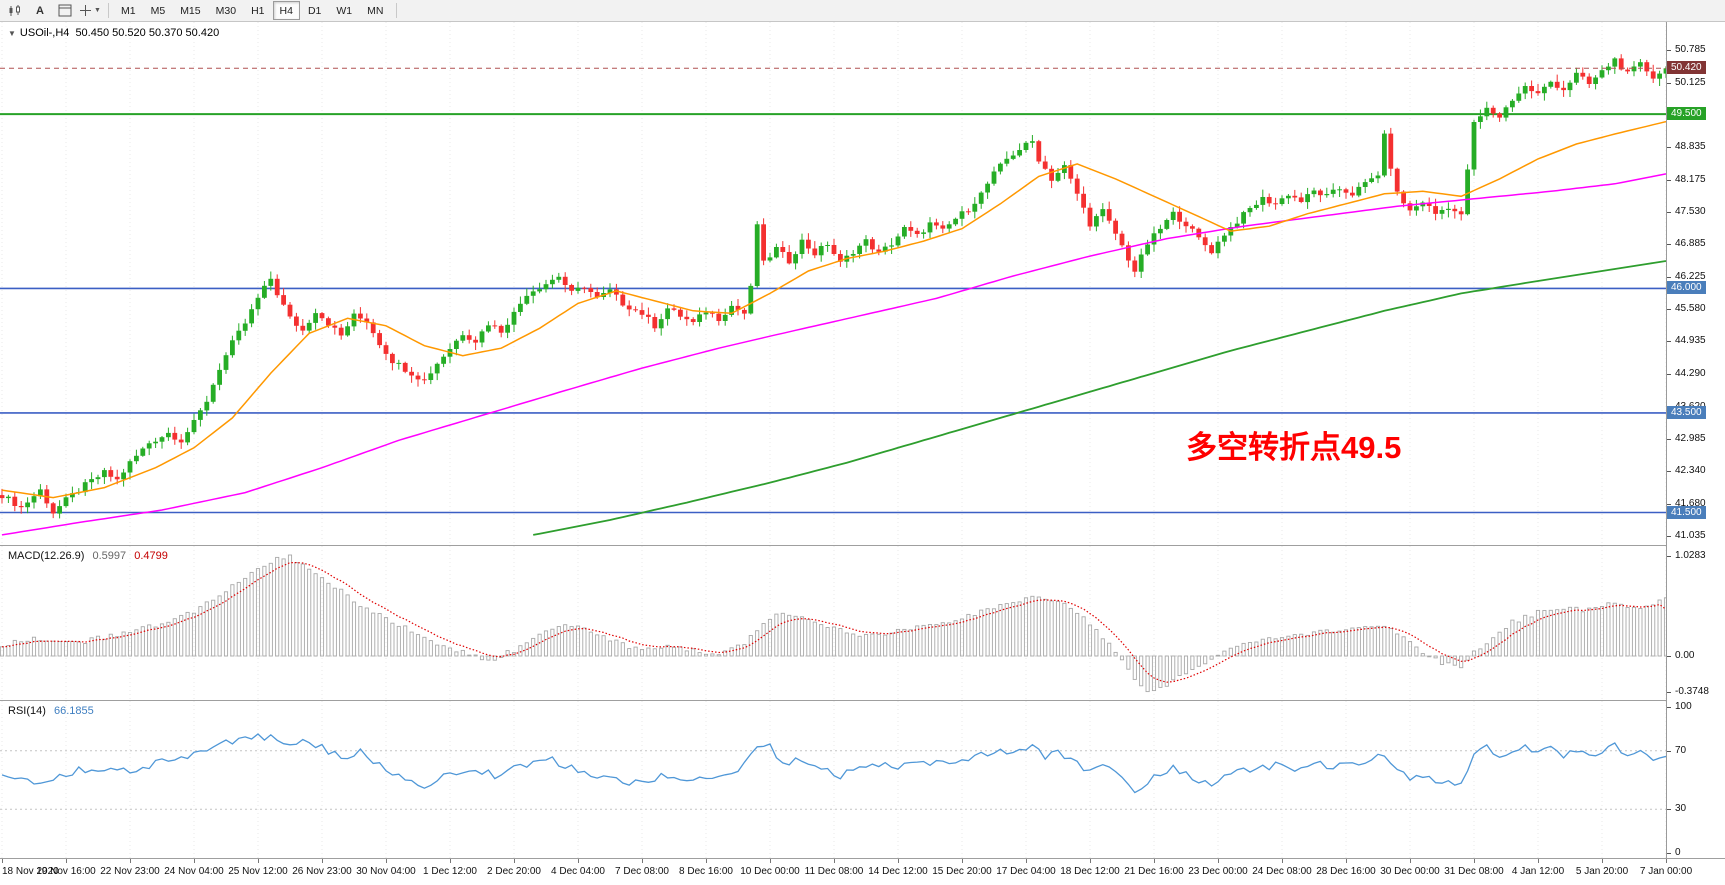  I want to click on window-glyph, so click(65, 10).